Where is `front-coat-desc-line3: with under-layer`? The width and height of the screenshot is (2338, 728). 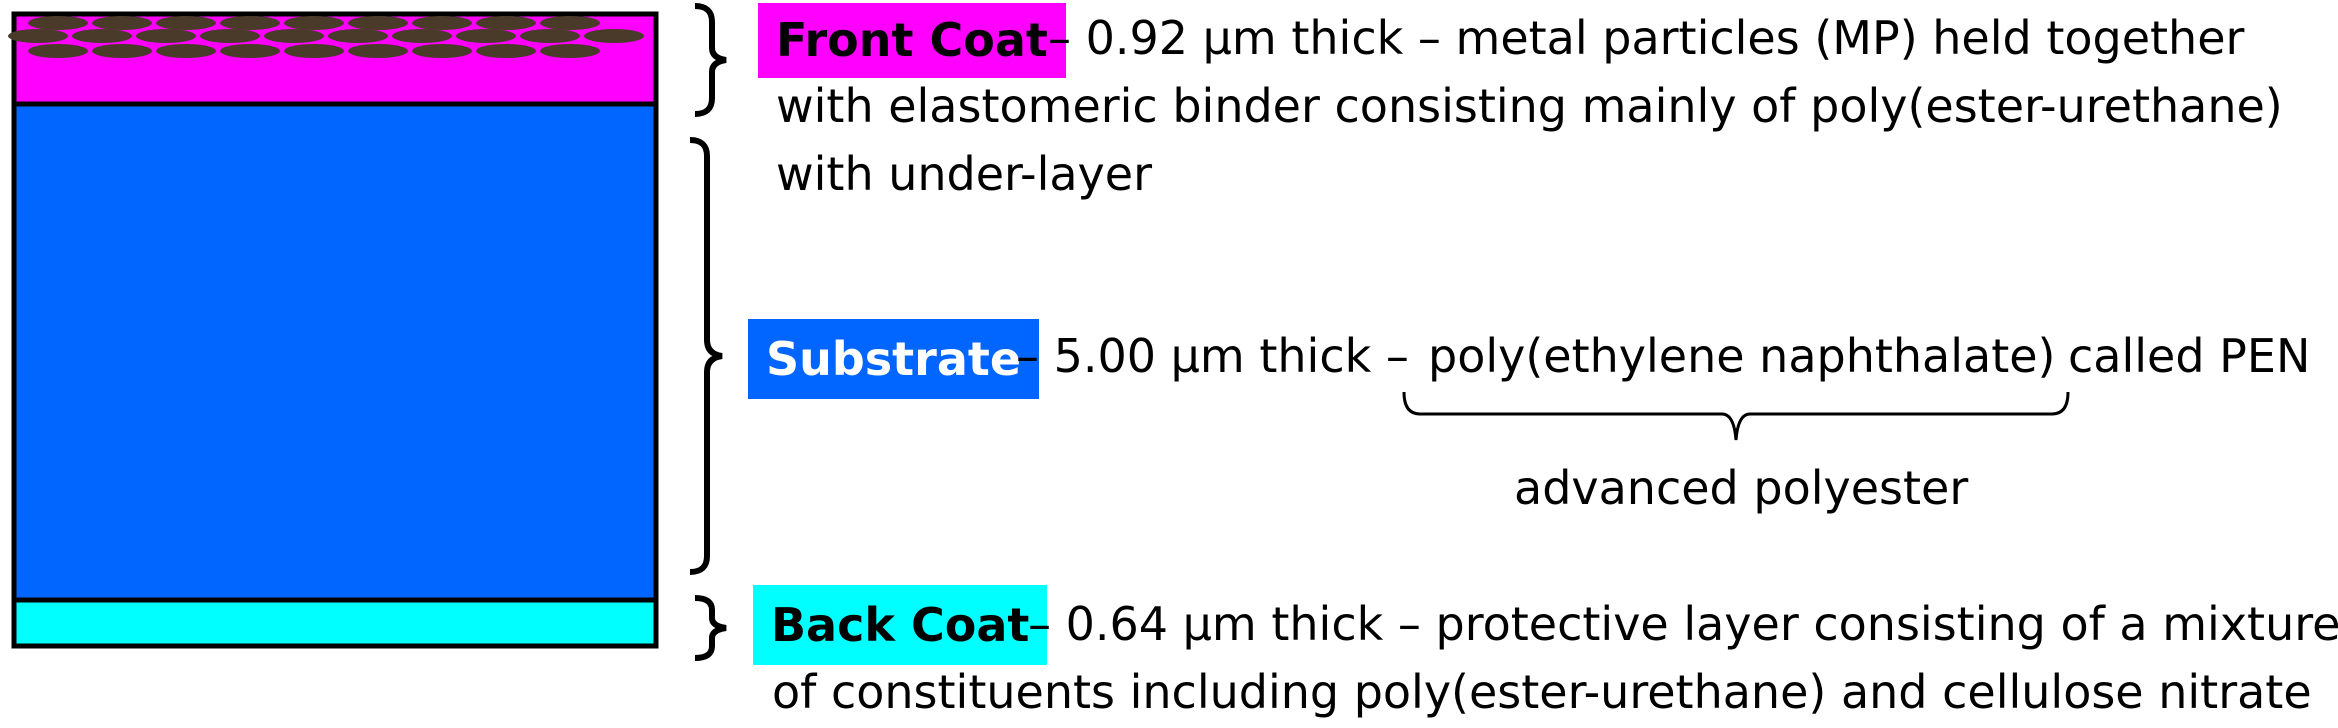 front-coat-desc-line3: with under-layer is located at coordinates (964, 174).